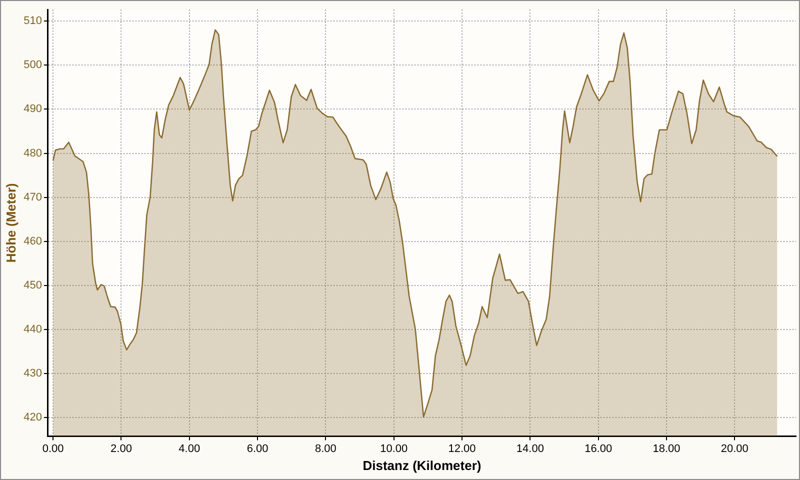 This screenshot has width=800, height=480. I want to click on y-axis-title: Höhe (Meter), so click(10, 223).